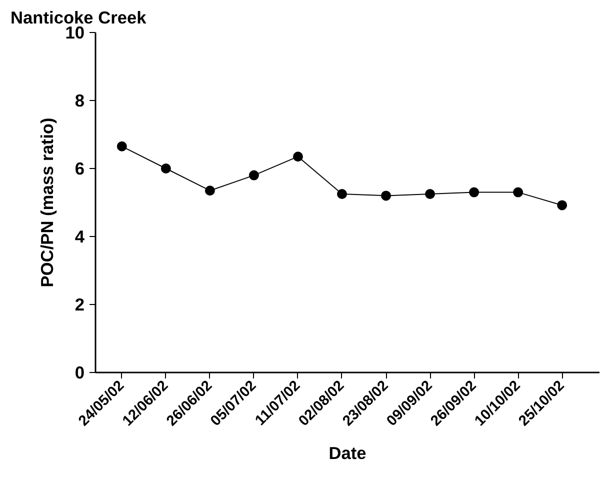 The image size is (607, 477). Describe the element at coordinates (347, 453) in the screenshot. I see `x-axis-title: Date` at that location.